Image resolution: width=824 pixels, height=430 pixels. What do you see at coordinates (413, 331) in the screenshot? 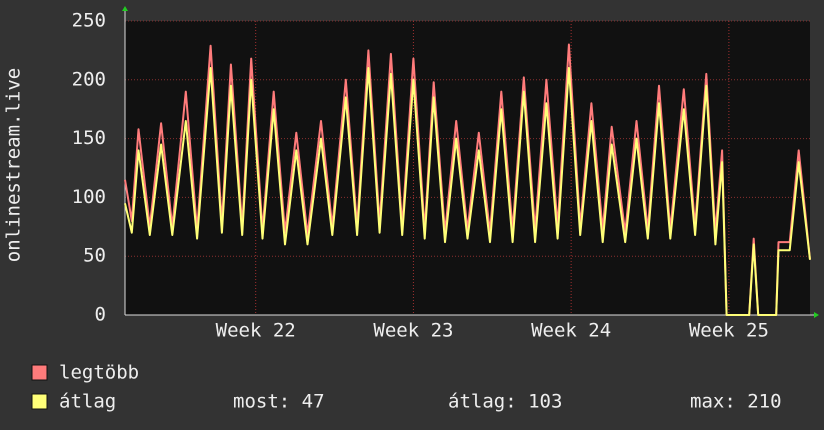
I see `x-tick-label: Week 23` at bounding box center [413, 331].